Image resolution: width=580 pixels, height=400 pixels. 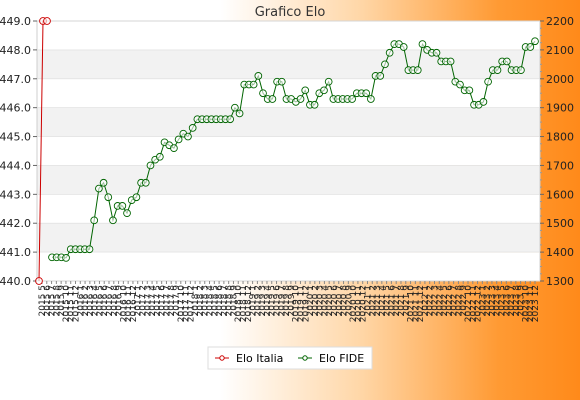 What do you see at coordinates (474, 303) in the screenshot?
I see `x-tick-label: 2022 11` at bounding box center [474, 303].